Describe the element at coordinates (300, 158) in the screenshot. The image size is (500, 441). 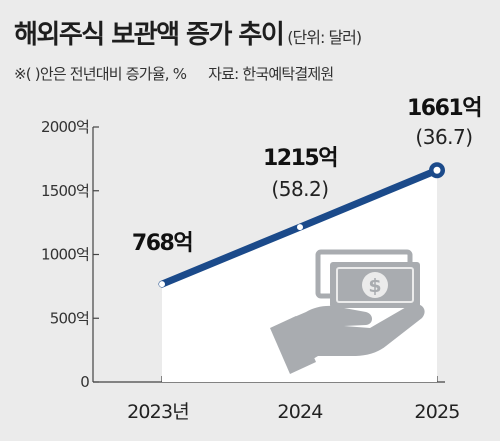
I see `value-label: 1215억` at that location.